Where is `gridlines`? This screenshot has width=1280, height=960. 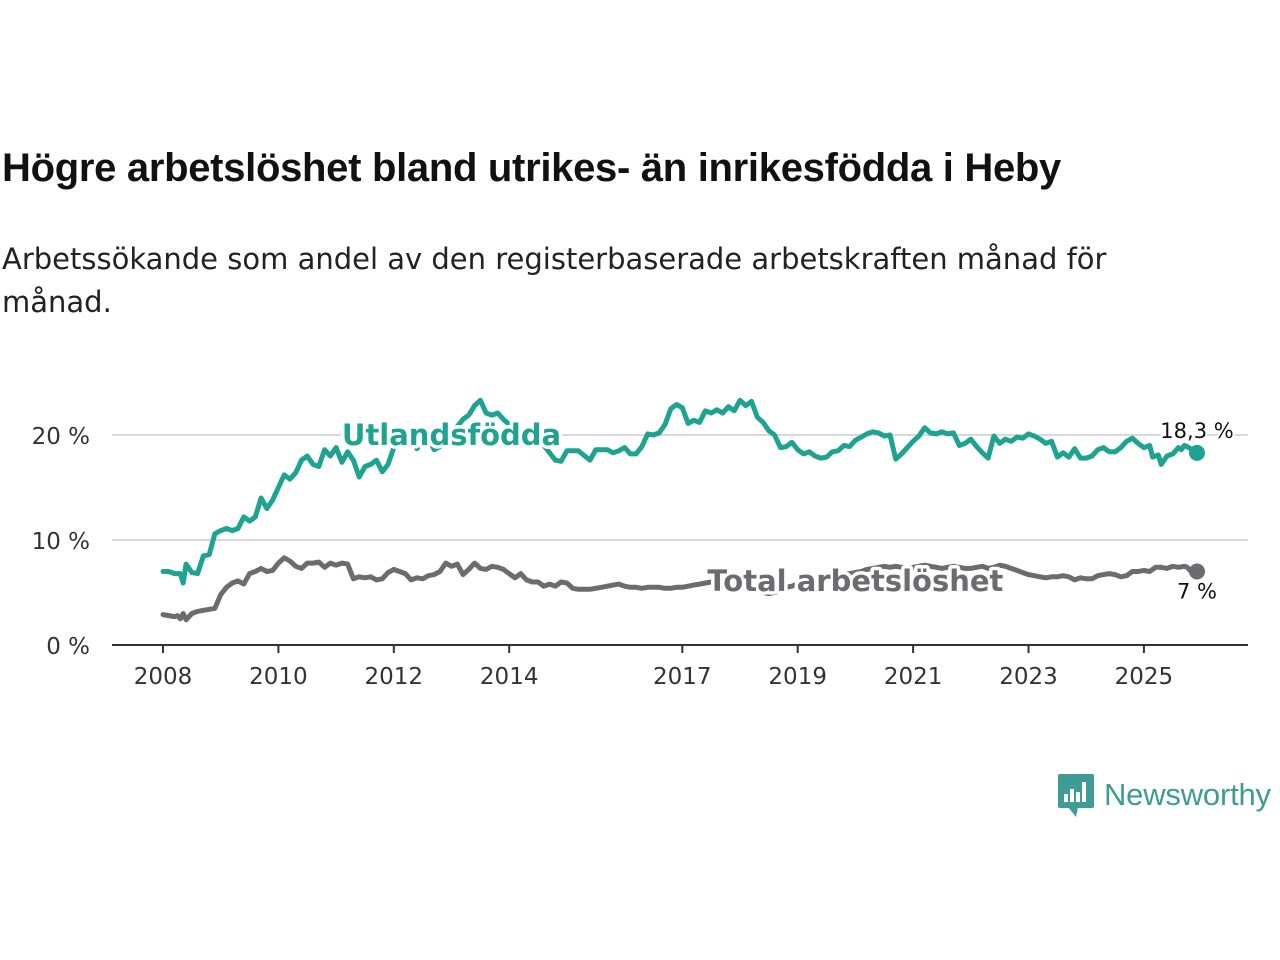
gridlines is located at coordinates (680, 487).